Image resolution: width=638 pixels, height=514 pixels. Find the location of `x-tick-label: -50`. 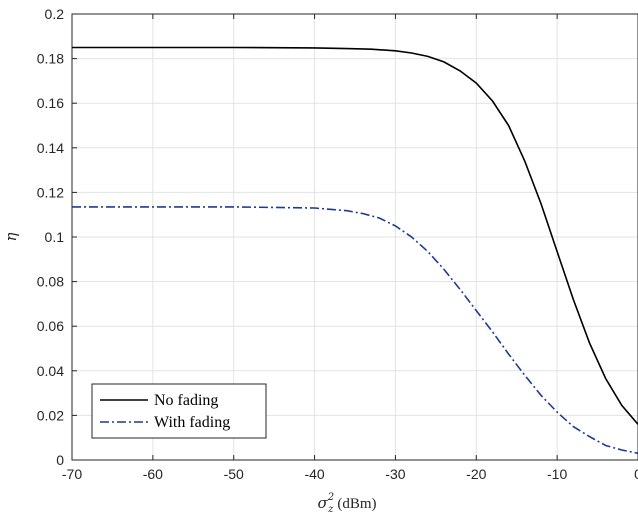

x-tick-label: -50 is located at coordinates (234, 474).